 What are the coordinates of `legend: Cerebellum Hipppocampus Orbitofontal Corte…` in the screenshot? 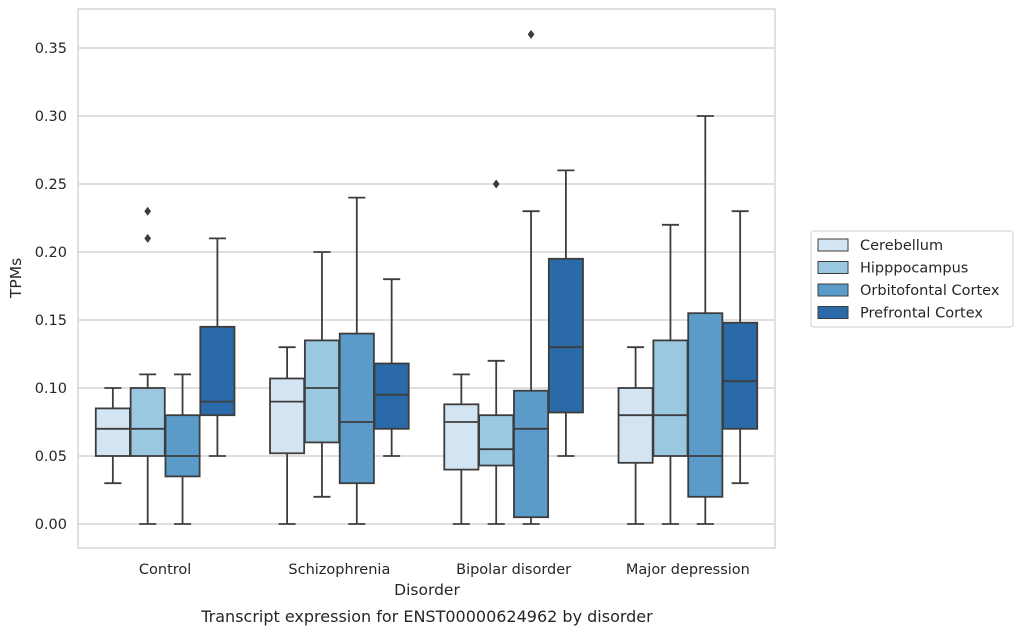 It's located at (912, 279).